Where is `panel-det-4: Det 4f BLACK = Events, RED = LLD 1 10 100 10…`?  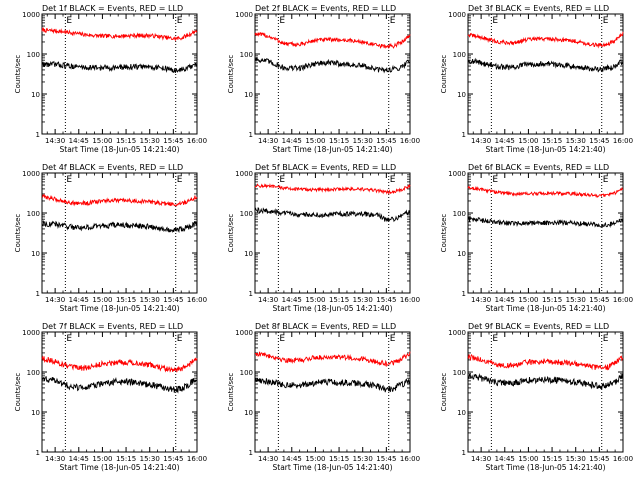 panel-det-4: Det 4f BLACK = Events, RED = LLD 1 10 100 10… is located at coordinates (110, 238).